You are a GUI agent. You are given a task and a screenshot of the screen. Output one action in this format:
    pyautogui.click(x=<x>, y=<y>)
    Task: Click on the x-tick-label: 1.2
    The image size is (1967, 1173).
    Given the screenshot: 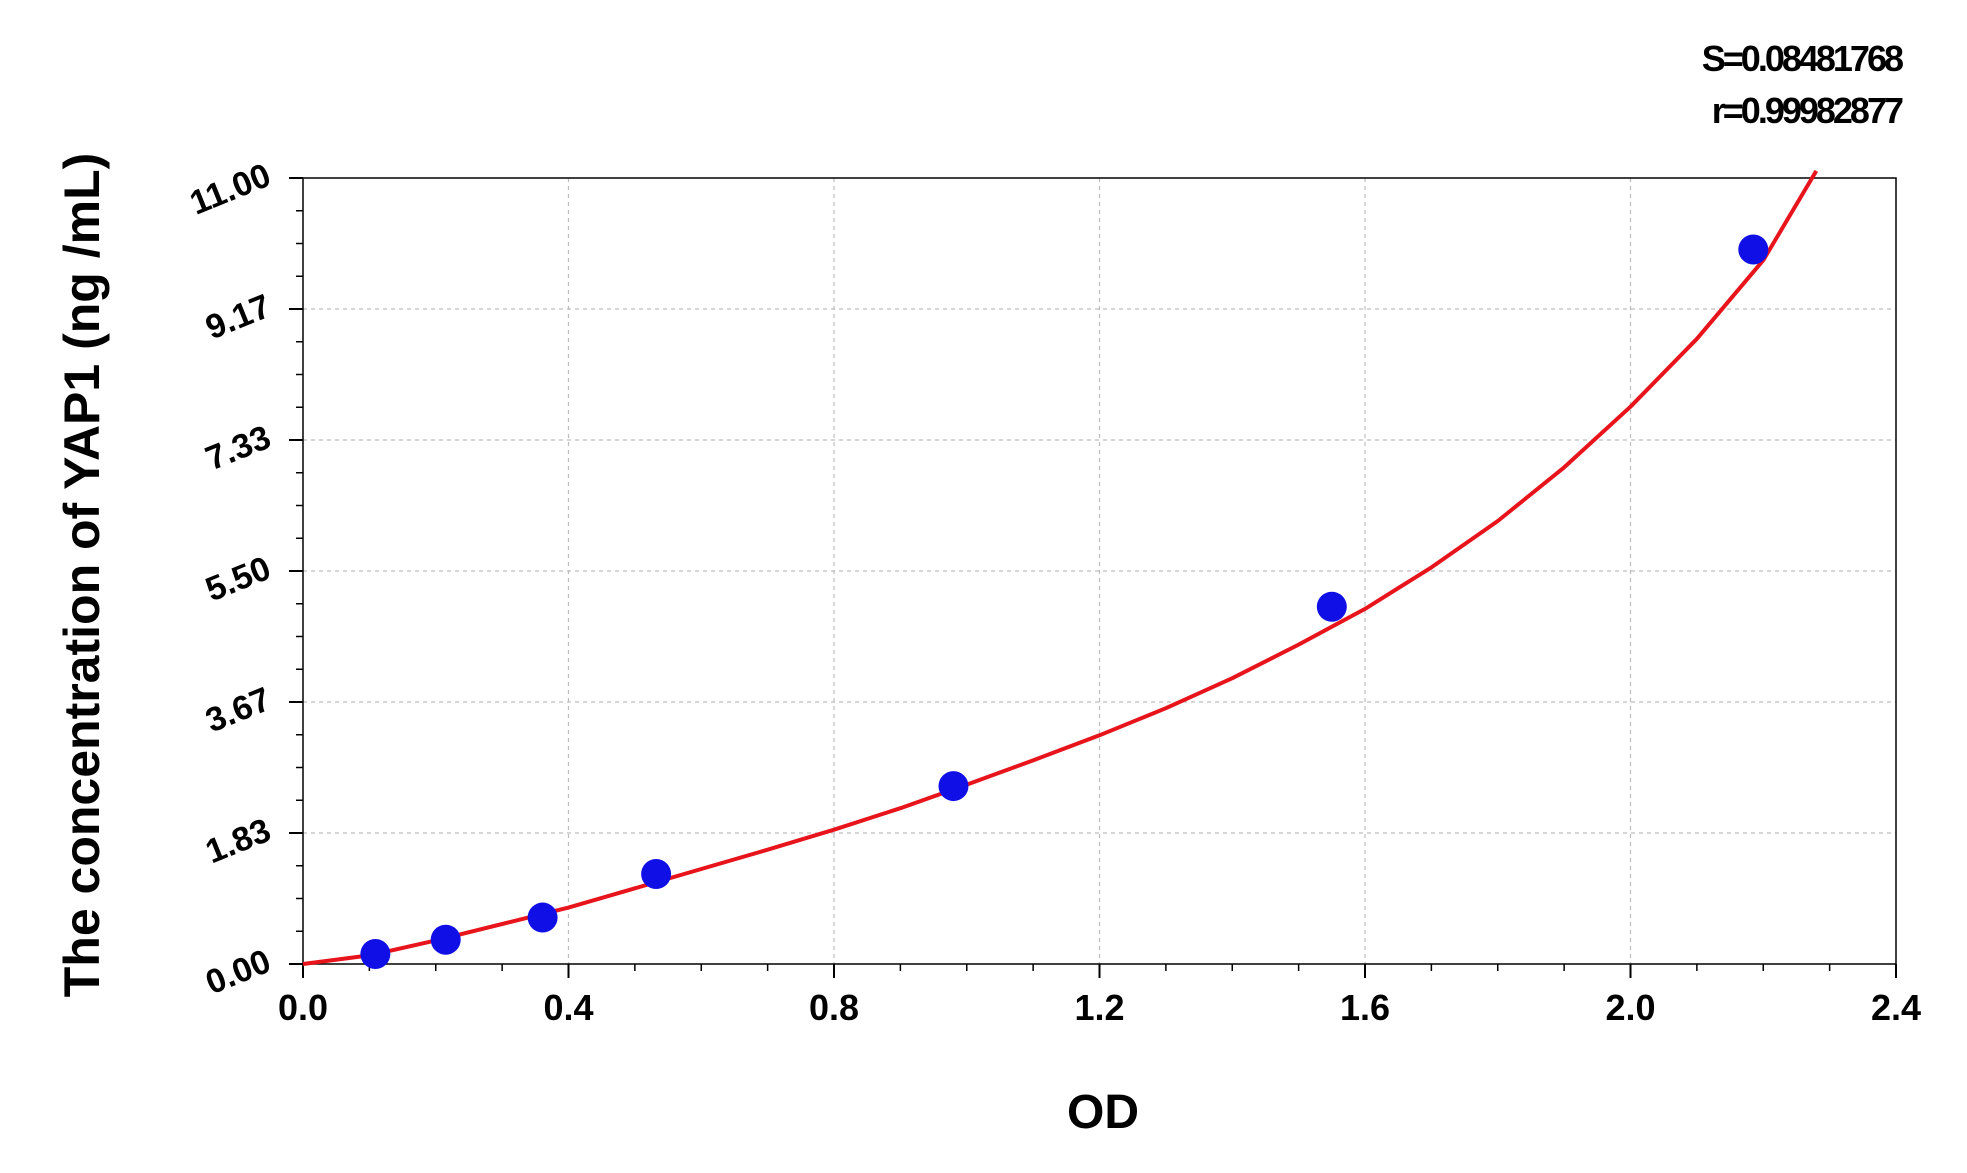 What is the action you would take?
    pyautogui.click(x=1099, y=1007)
    